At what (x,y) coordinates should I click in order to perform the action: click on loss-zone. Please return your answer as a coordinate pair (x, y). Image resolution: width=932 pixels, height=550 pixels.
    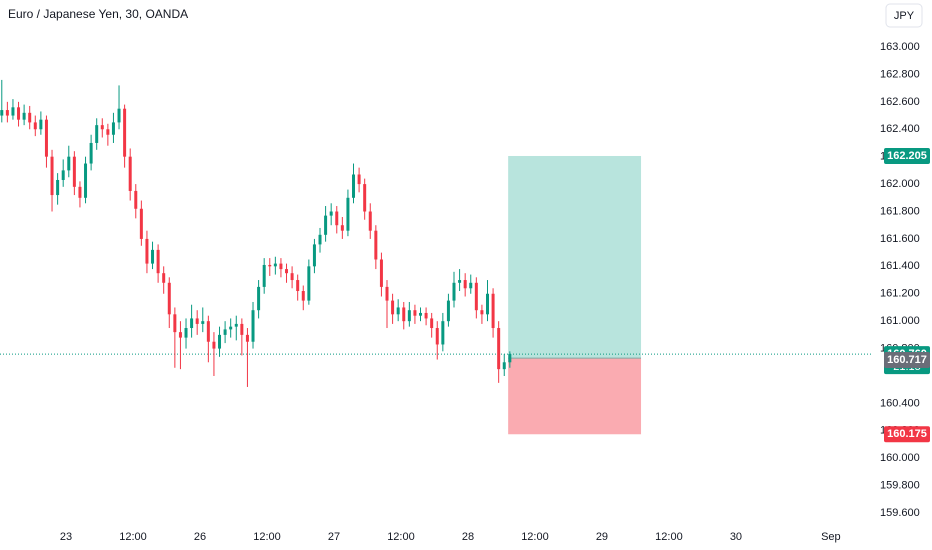
    Looking at the image, I should click on (575, 396).